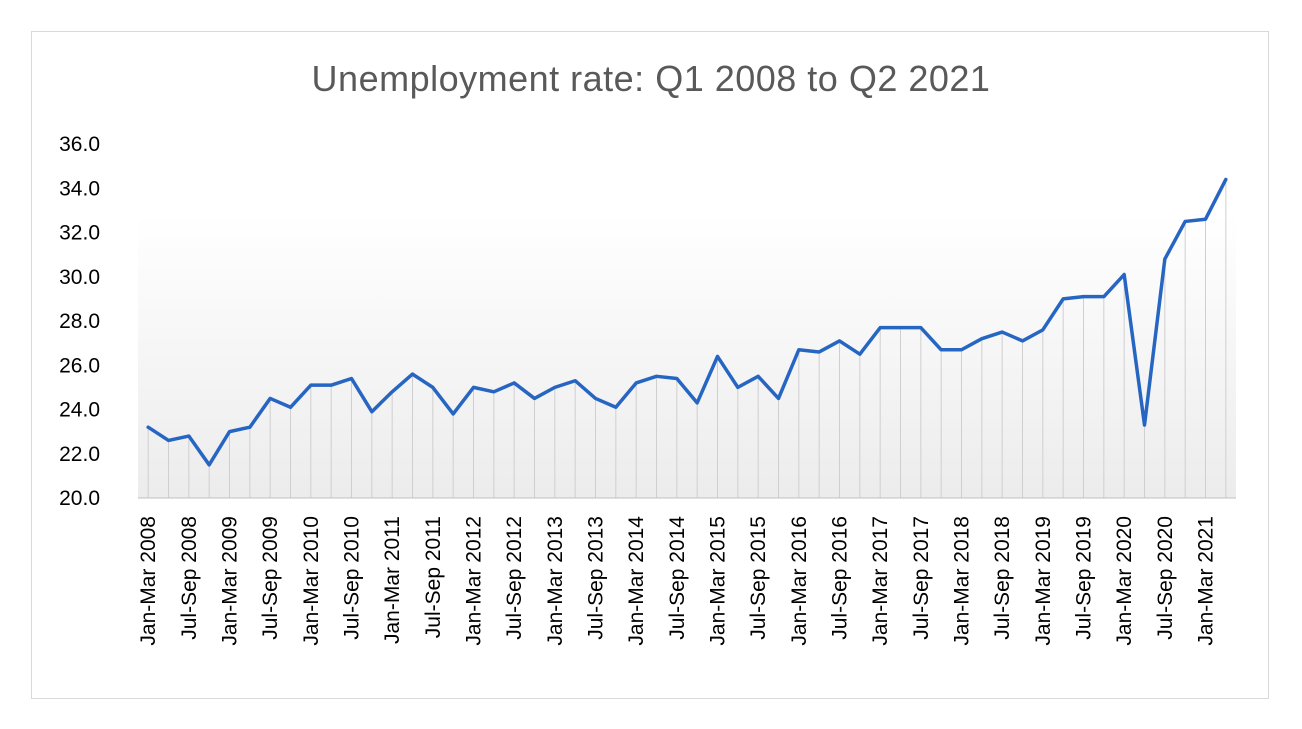 This screenshot has width=1302, height=729. Describe the element at coordinates (311, 581) in the screenshot. I see `x-tick-label: Jan-Mar 2010` at that location.